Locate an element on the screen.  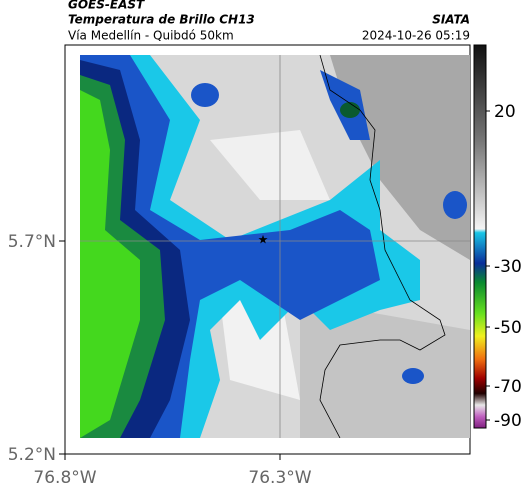
subtitle: Vía Medellín - Quibdó 50km is located at coordinates (151, 36).